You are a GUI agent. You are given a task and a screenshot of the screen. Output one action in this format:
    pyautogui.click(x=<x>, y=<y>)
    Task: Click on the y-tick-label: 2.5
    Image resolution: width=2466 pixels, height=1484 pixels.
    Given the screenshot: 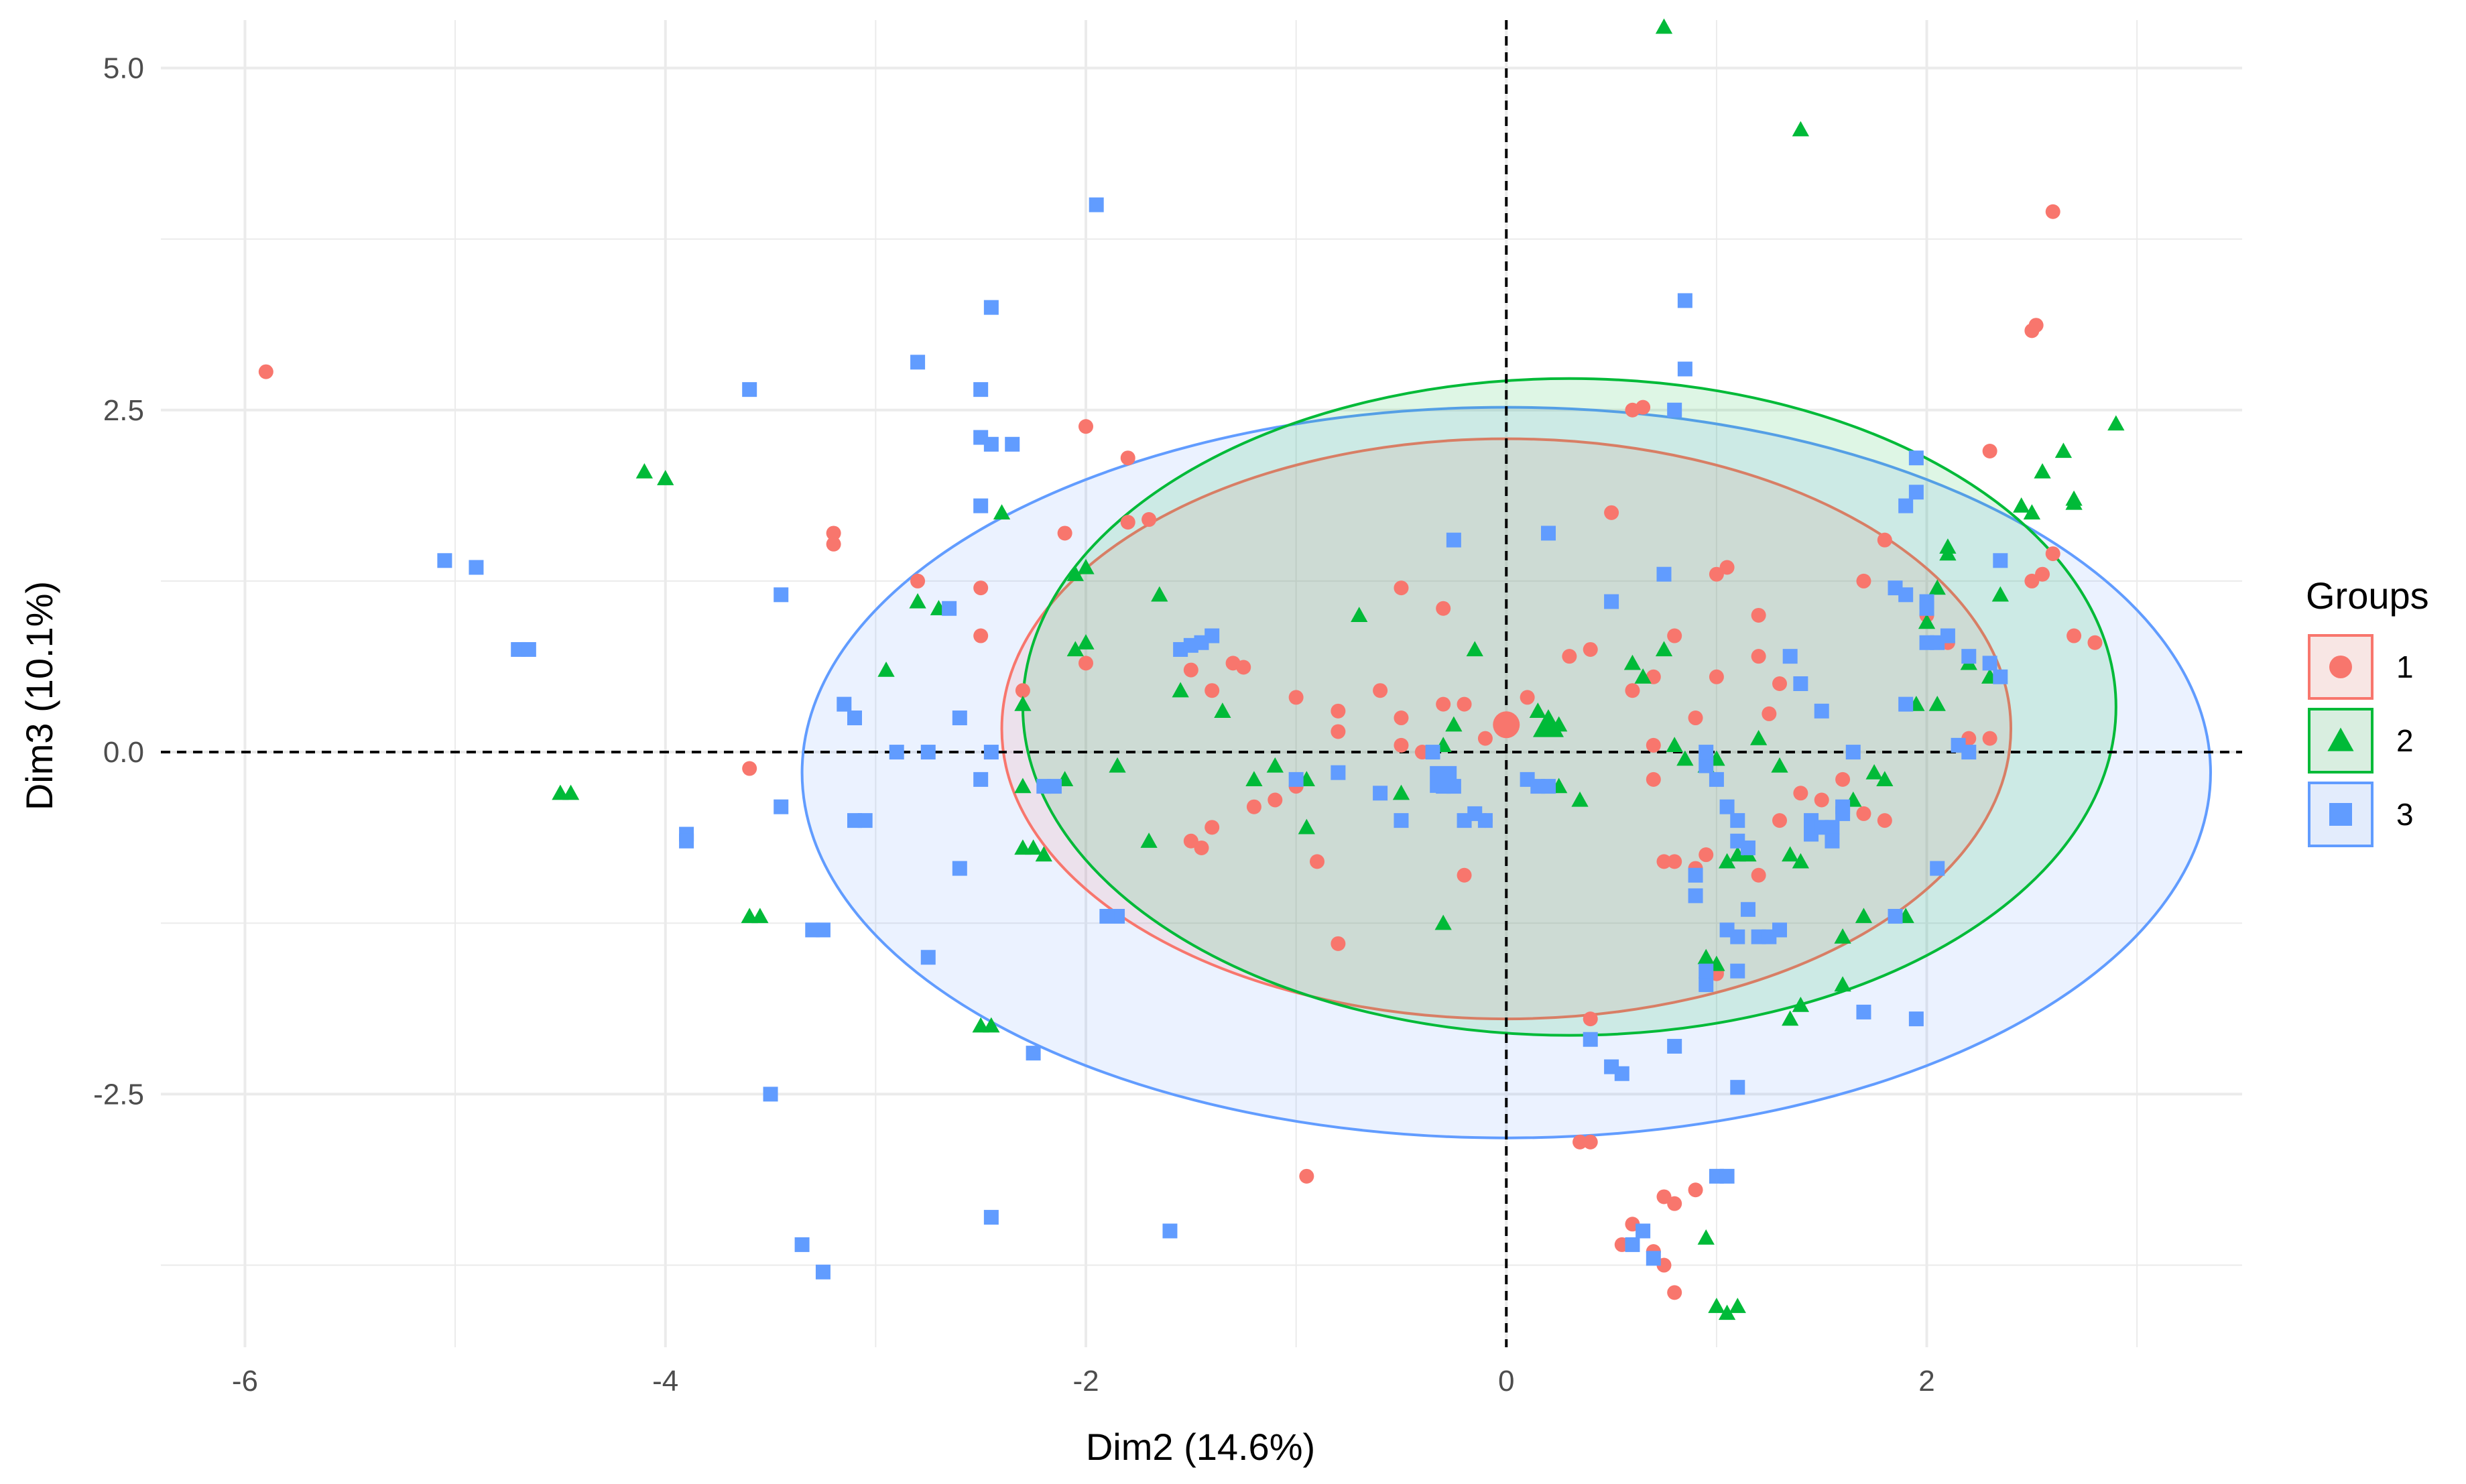 What is the action you would take?
    pyautogui.click(x=123, y=410)
    